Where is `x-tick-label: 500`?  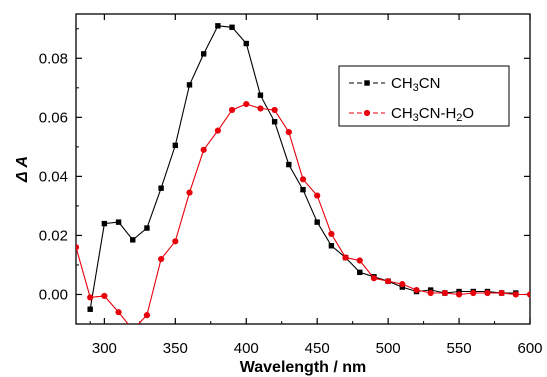 x-tick-label: 500 is located at coordinates (388, 348).